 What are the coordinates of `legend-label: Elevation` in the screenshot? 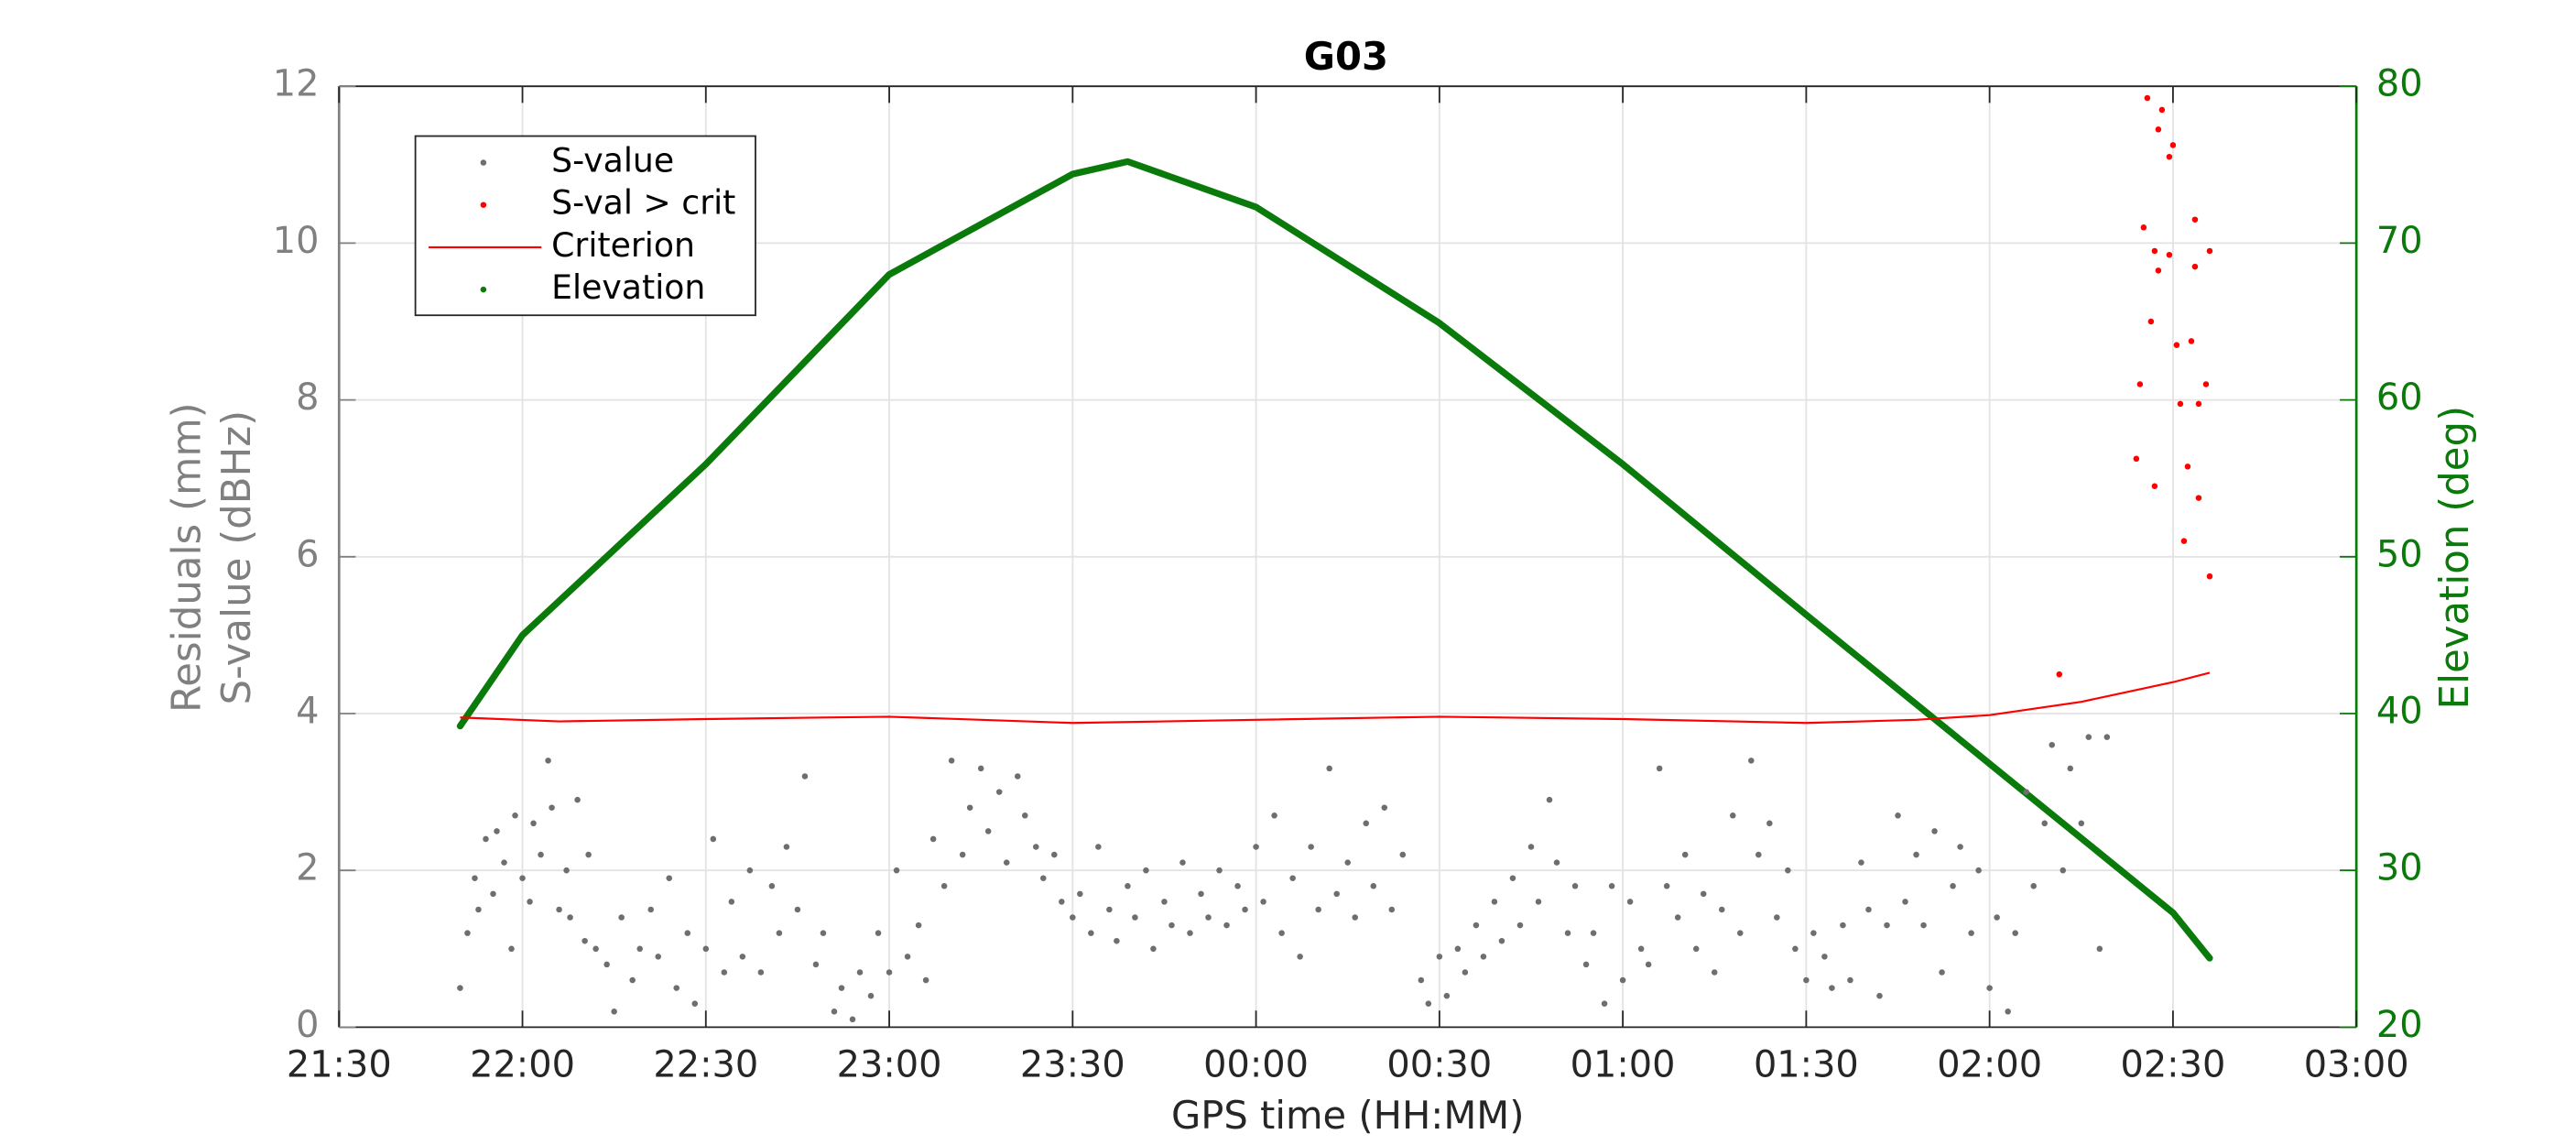 It's located at (628, 287).